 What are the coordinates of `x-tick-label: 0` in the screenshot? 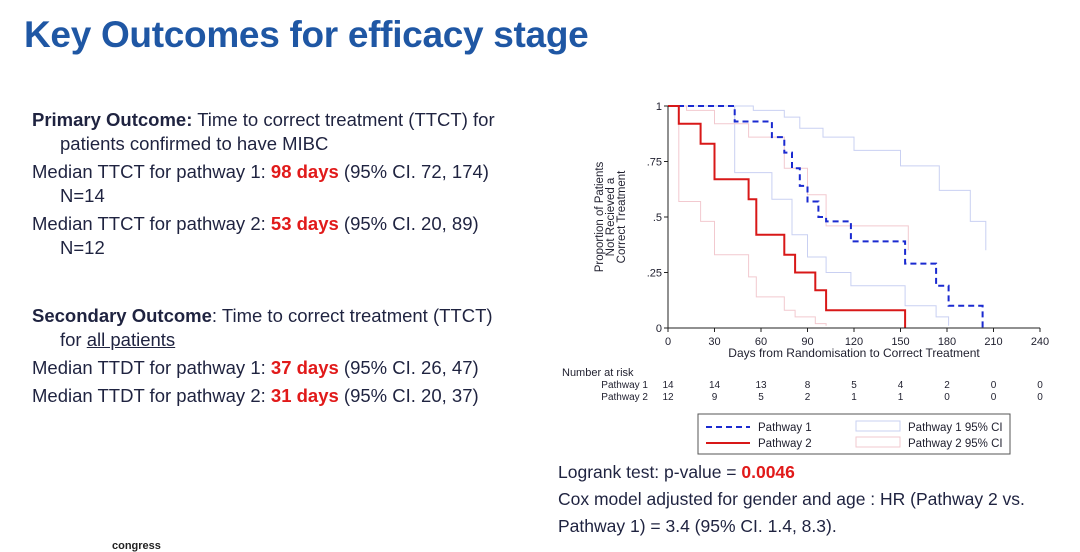 It's located at (668, 342).